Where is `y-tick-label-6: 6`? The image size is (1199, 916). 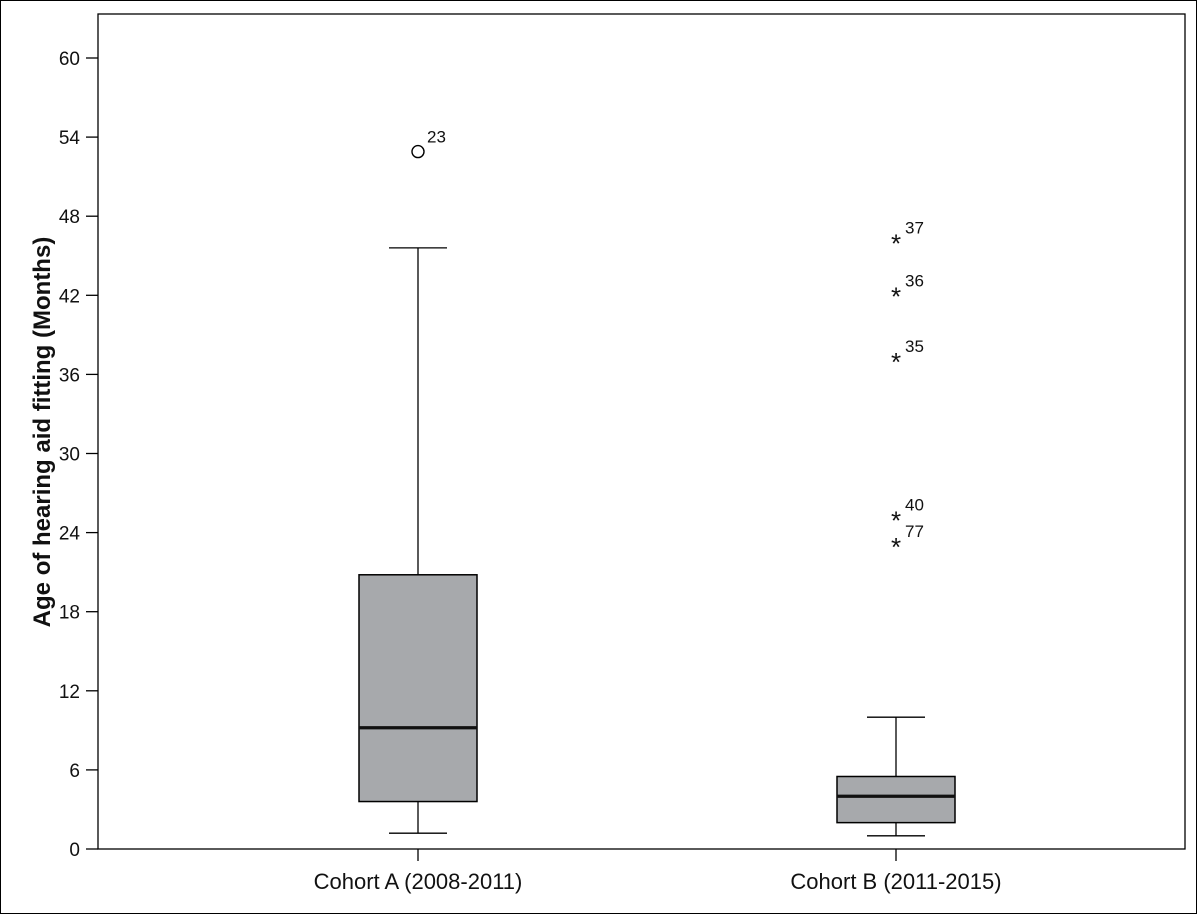 y-tick-label-6: 6 is located at coordinates (74, 771).